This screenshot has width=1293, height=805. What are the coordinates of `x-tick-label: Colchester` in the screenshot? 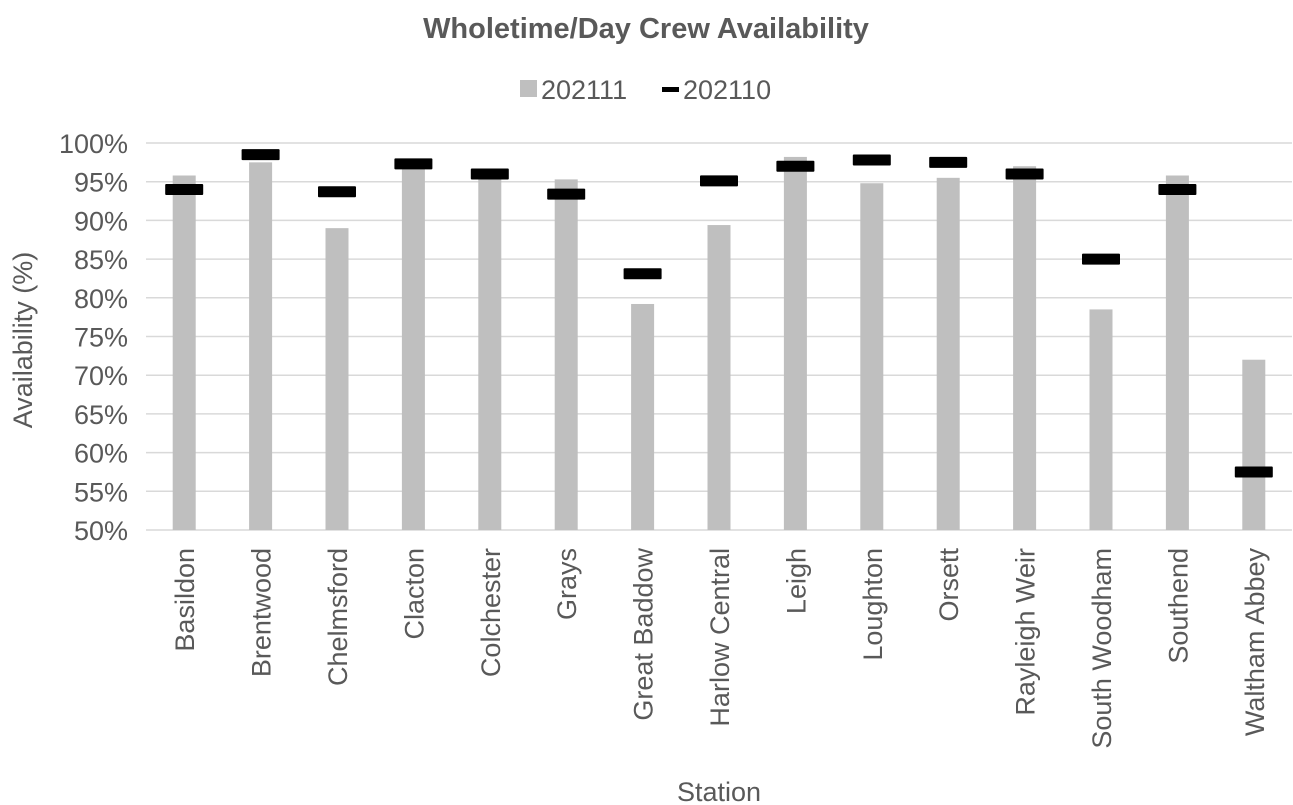 It's located at (491, 612).